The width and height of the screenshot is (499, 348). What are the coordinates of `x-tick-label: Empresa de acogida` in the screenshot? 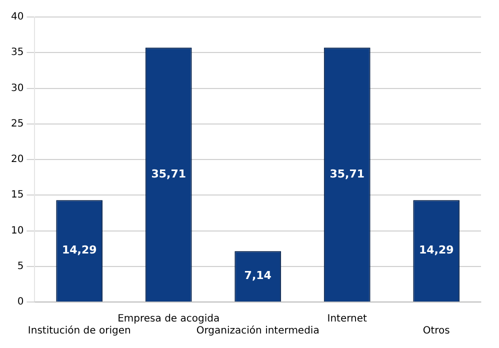 It's located at (169, 319).